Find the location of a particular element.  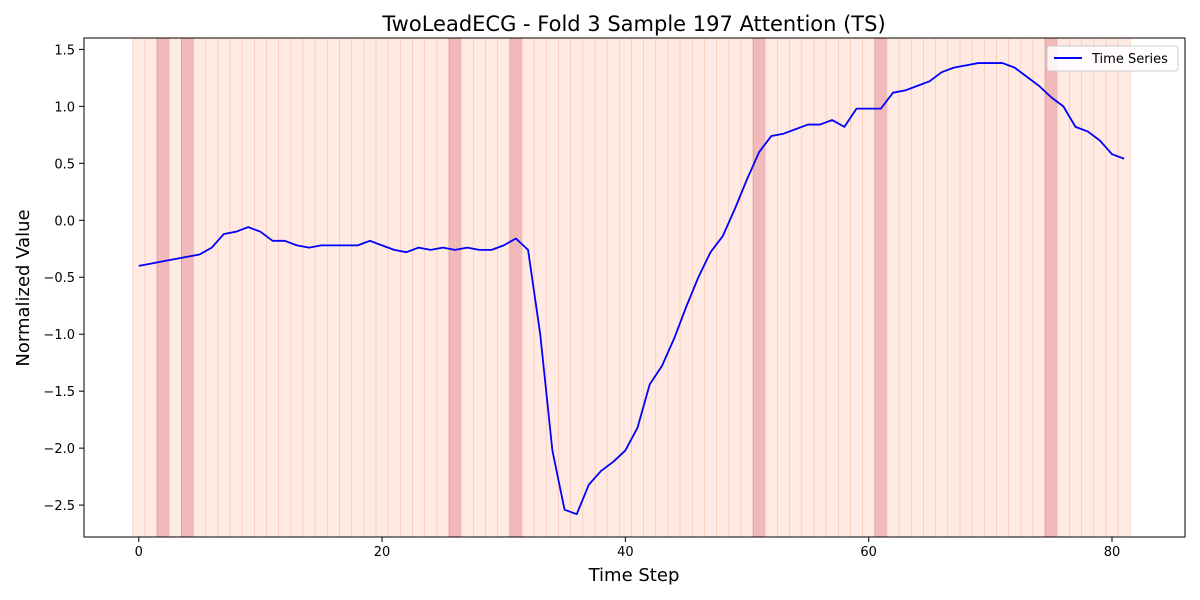

y-axis-label: Normalized Value is located at coordinates (23, 287).